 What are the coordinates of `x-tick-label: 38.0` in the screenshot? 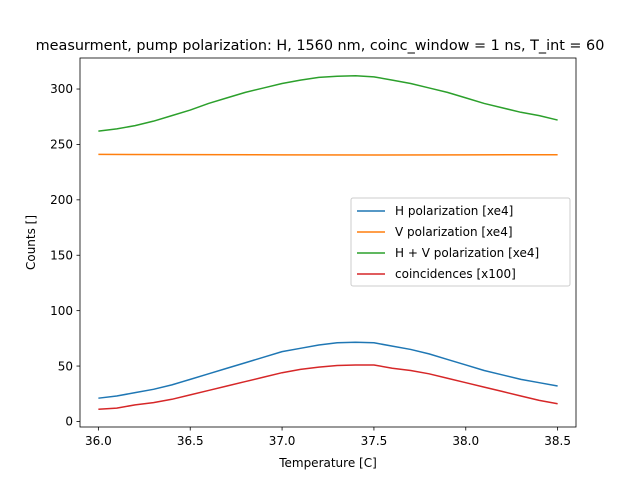 It's located at (465, 441).